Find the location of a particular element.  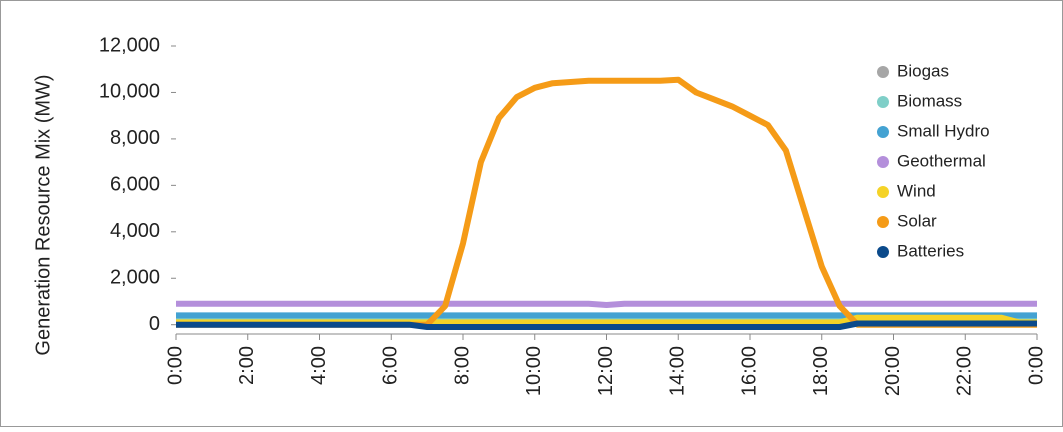

legend-label: Biogas is located at coordinates (923, 70).